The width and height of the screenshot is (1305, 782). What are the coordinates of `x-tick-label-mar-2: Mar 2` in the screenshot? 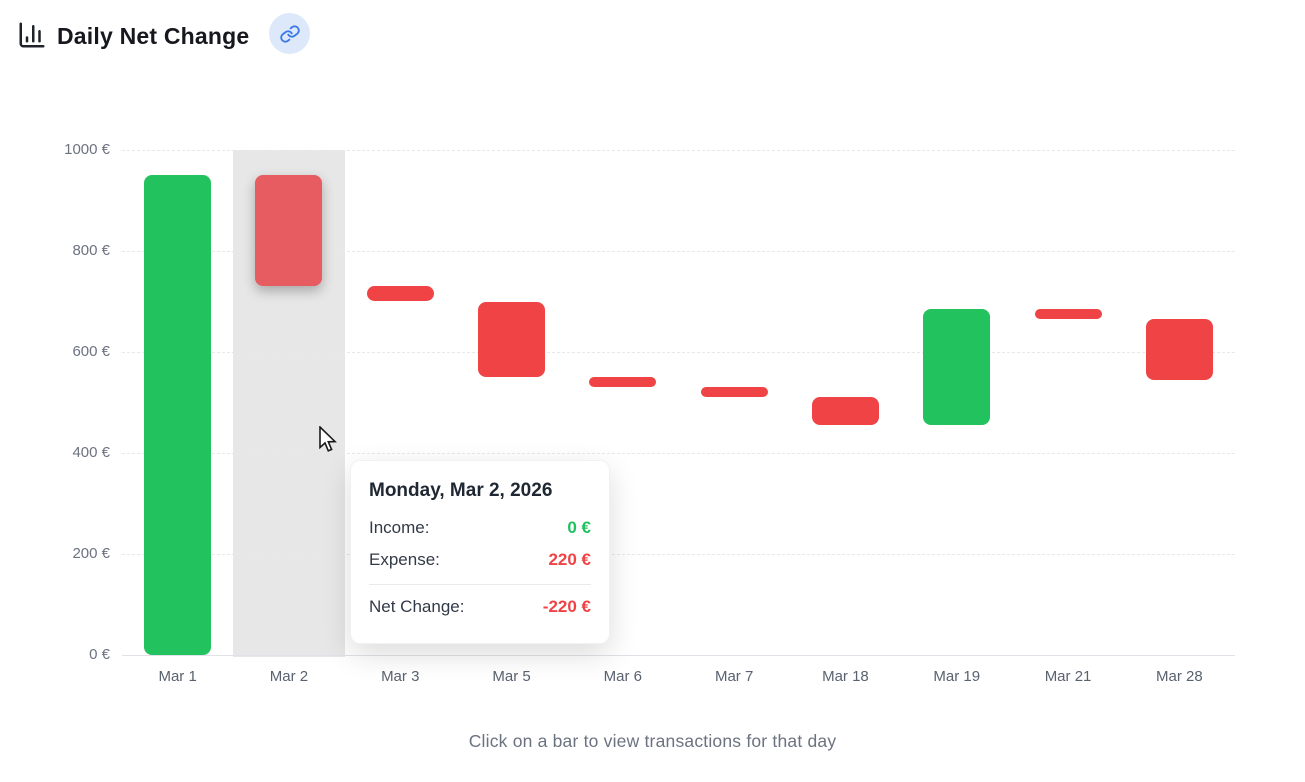 It's located at (289, 676).